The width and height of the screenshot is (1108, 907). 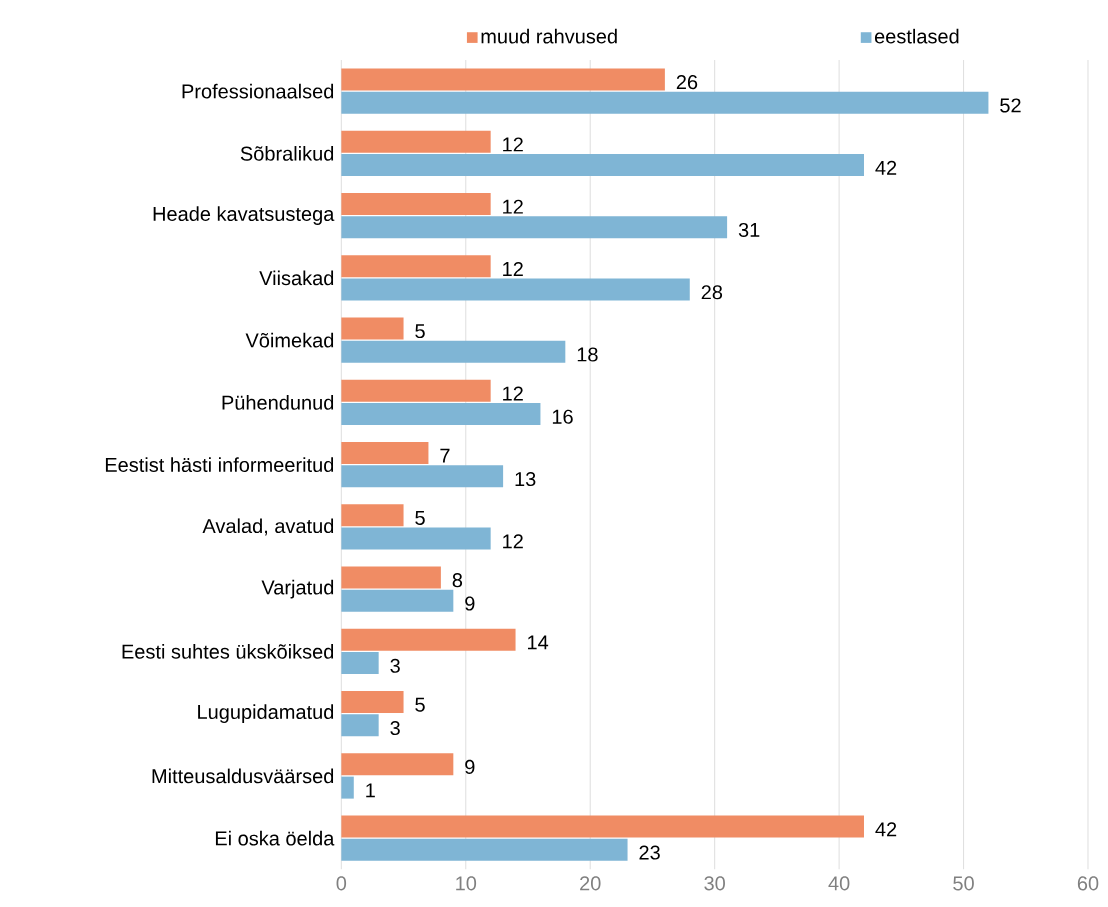 What do you see at coordinates (341, 883) in the screenshot?
I see `x-tick-label: 0` at bounding box center [341, 883].